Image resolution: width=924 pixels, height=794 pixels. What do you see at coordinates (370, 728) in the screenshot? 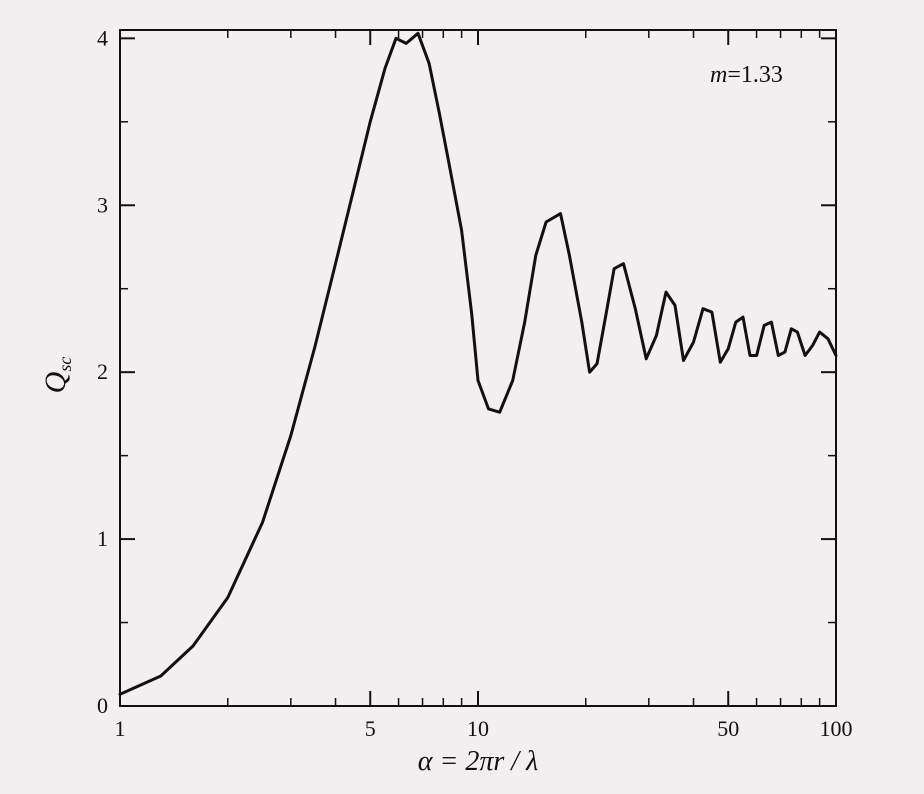
I see `x-tick-label: 5` at bounding box center [370, 728].